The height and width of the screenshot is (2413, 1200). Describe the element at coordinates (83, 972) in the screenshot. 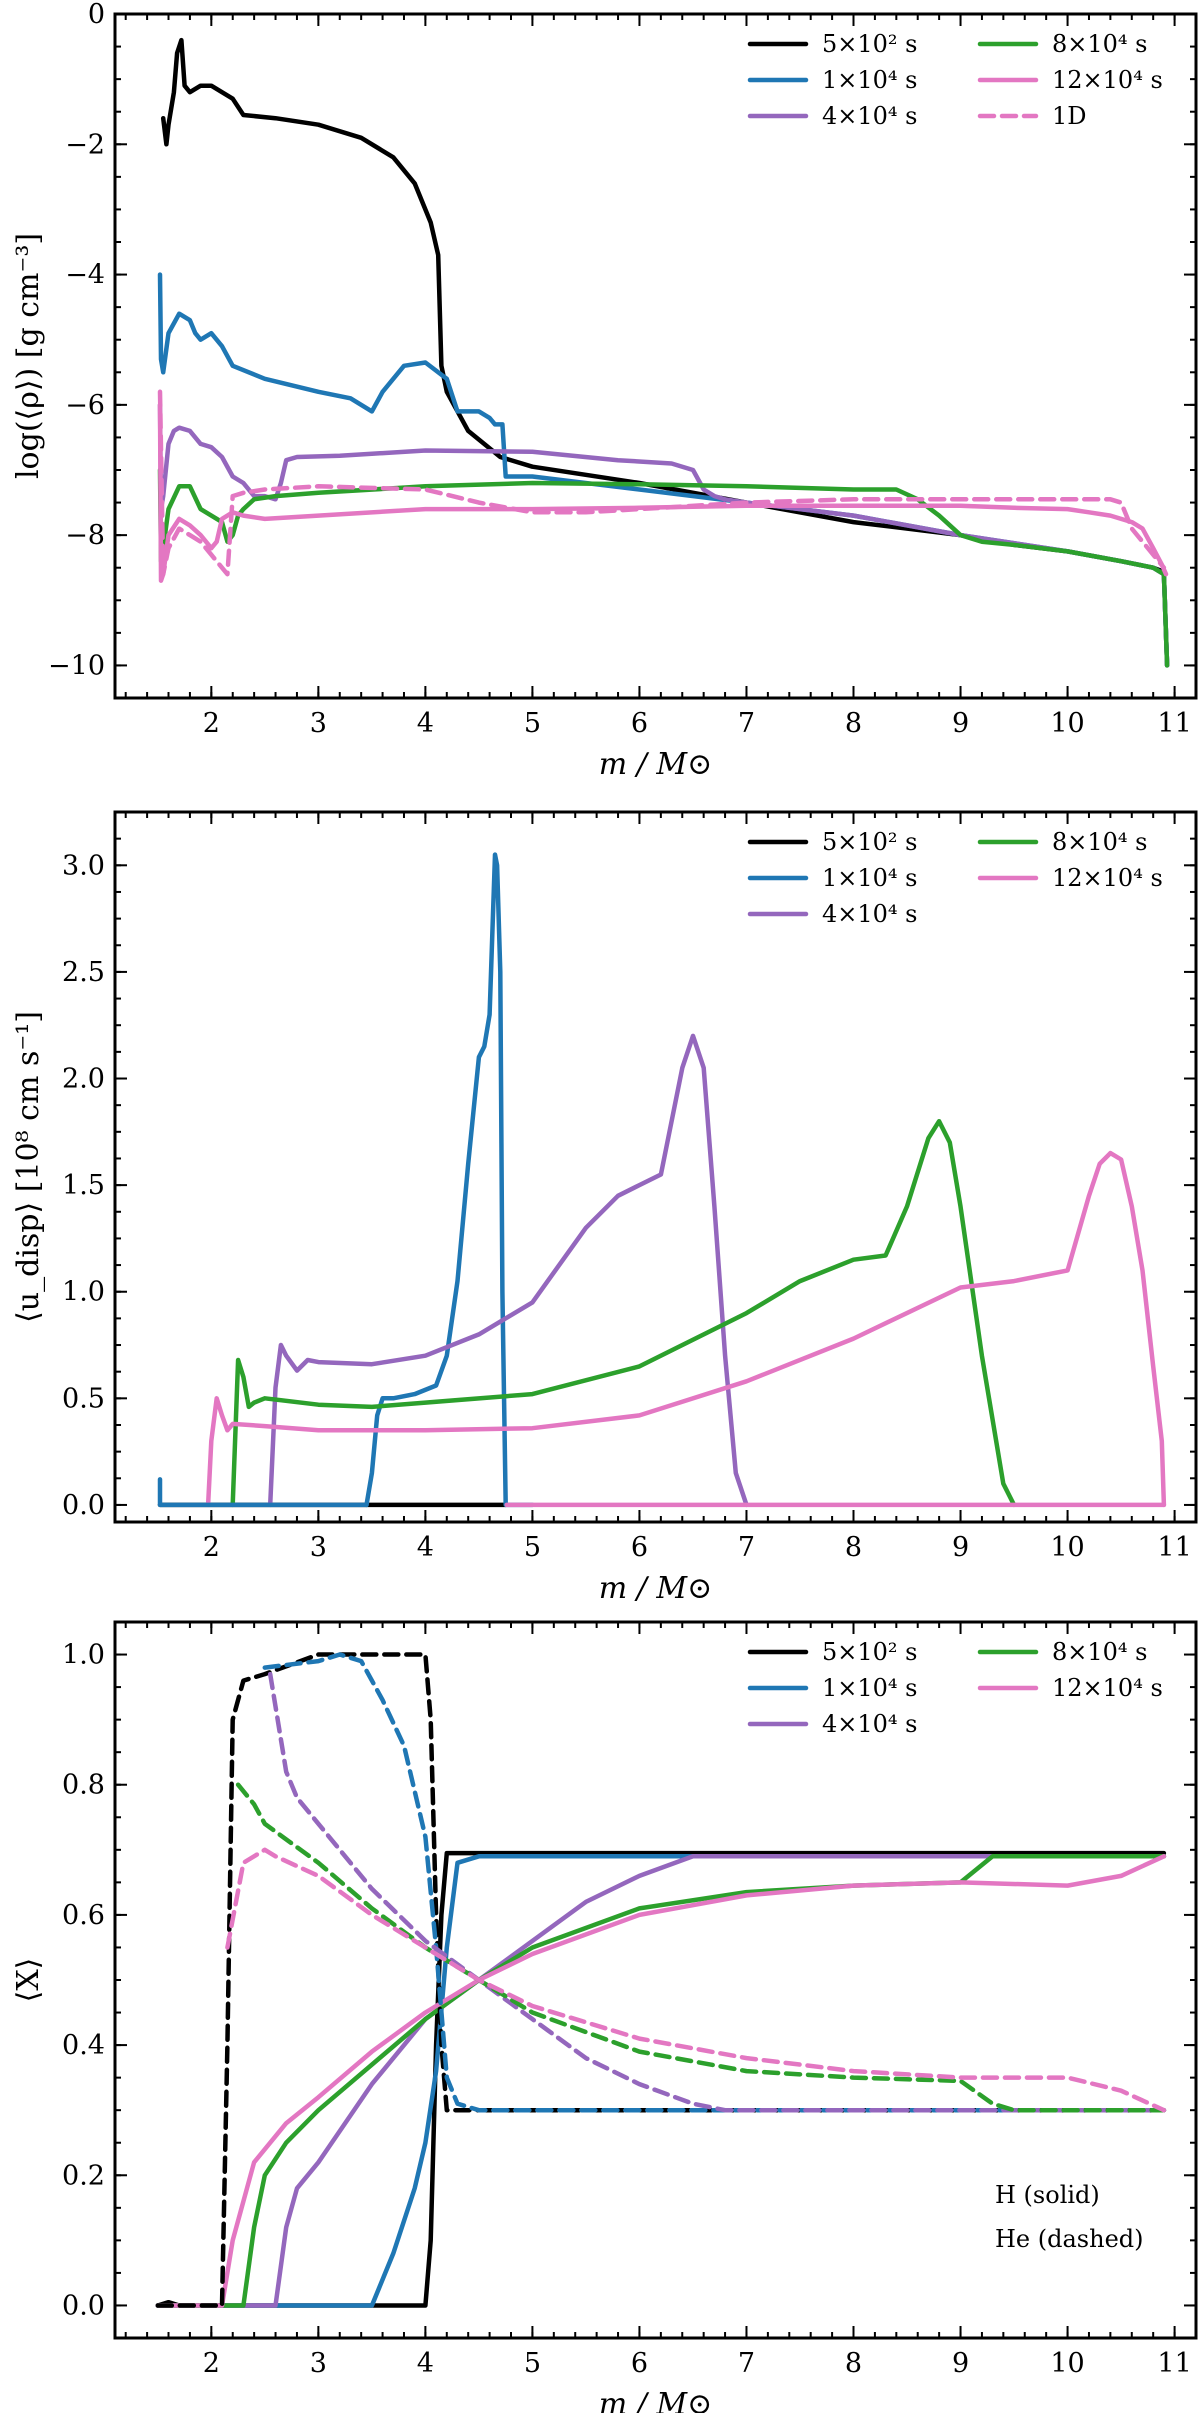

I see `y-tick-label: 2.5` at that location.